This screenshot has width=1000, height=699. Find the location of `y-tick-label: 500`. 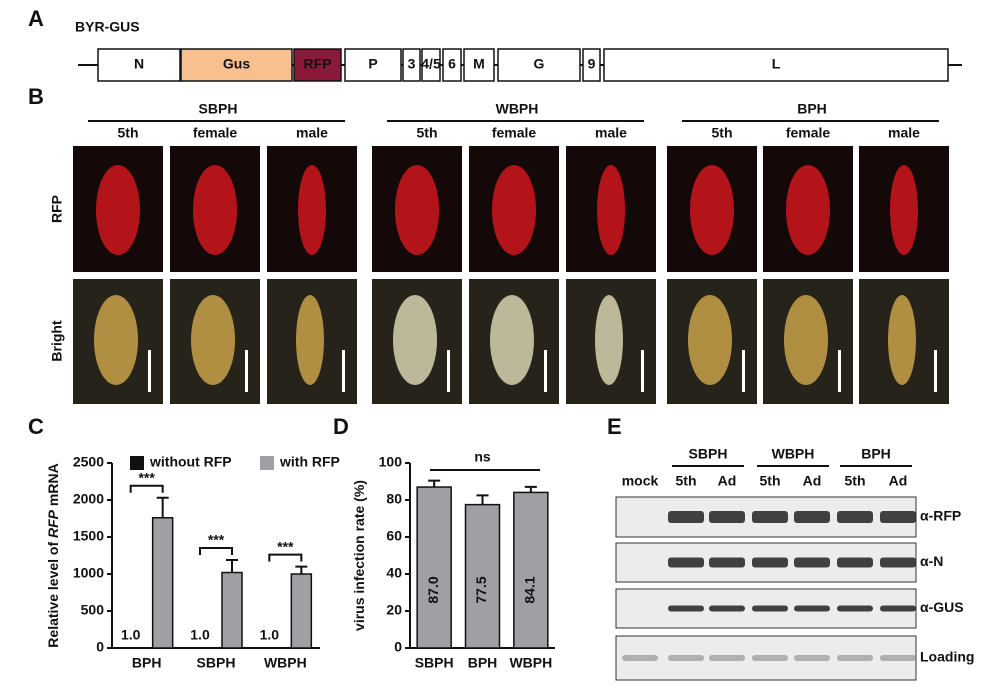

y-tick-label: 500 is located at coordinates (93, 610).